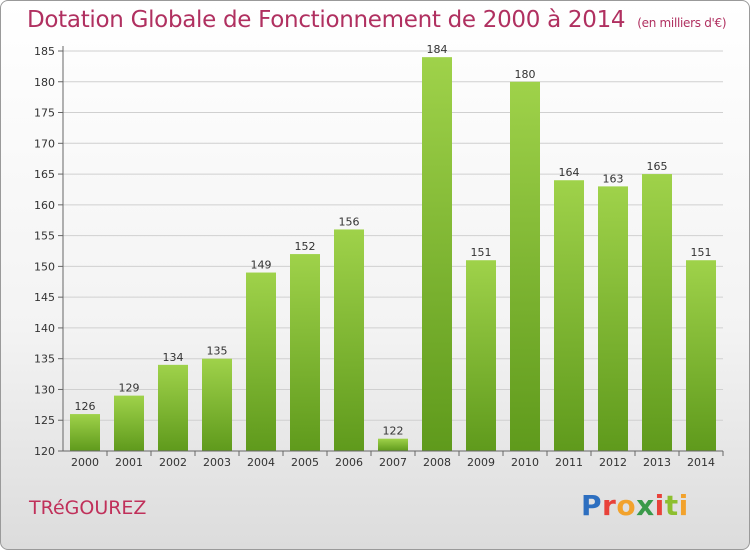  What do you see at coordinates (609, 505) in the screenshot?
I see `logo-letter: r` at bounding box center [609, 505].